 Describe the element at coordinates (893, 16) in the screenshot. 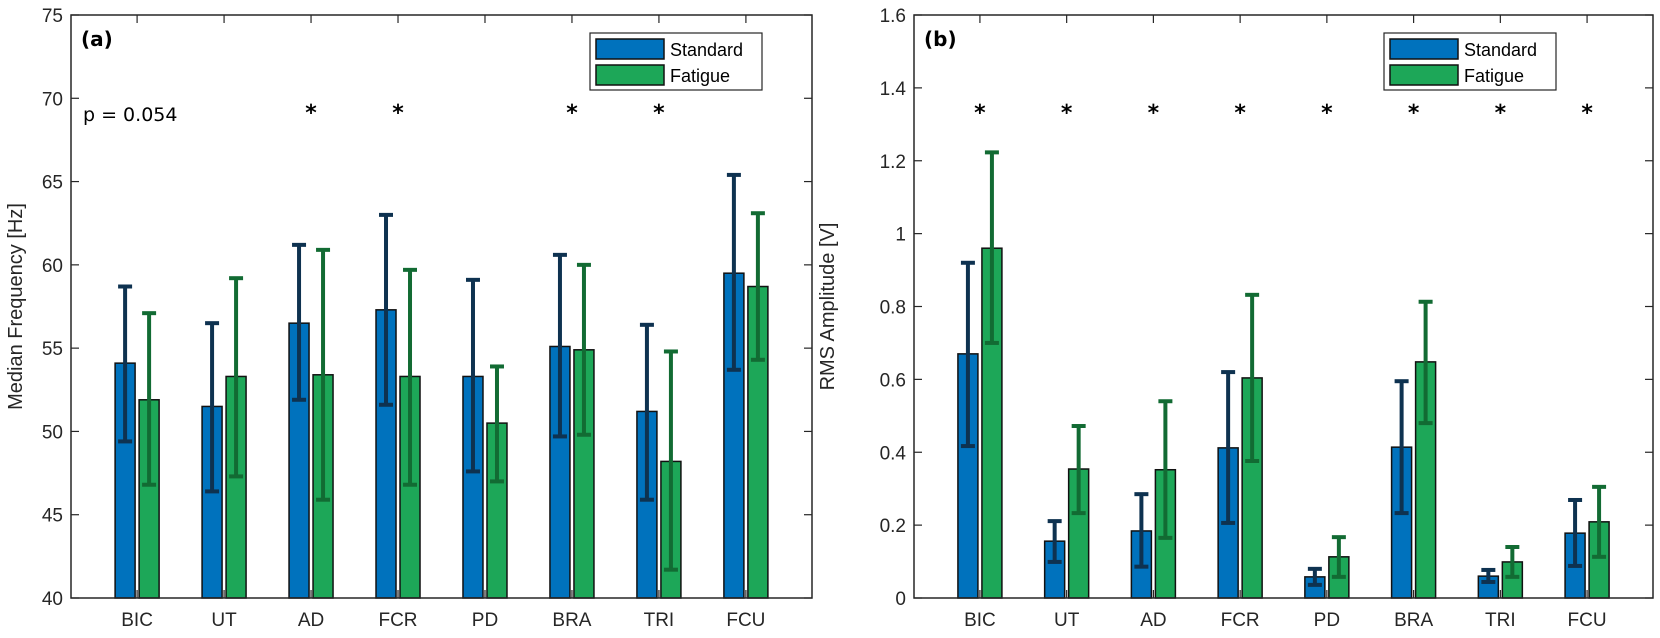

I see `y-tick-label: 1.6` at that location.